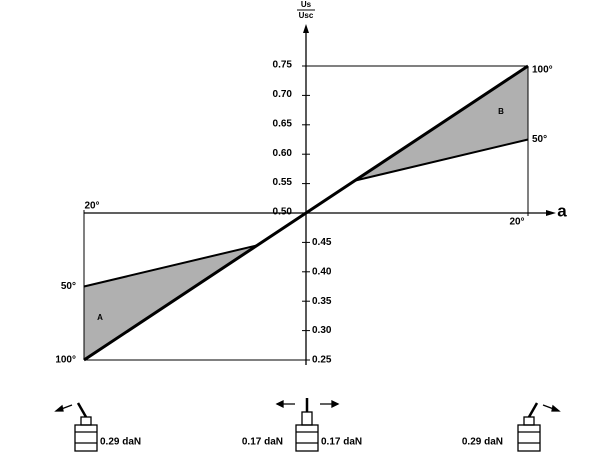 The image size is (600, 466). Describe the element at coordinates (322, 242) in the screenshot. I see `y-tick-label: 0.45` at that location.